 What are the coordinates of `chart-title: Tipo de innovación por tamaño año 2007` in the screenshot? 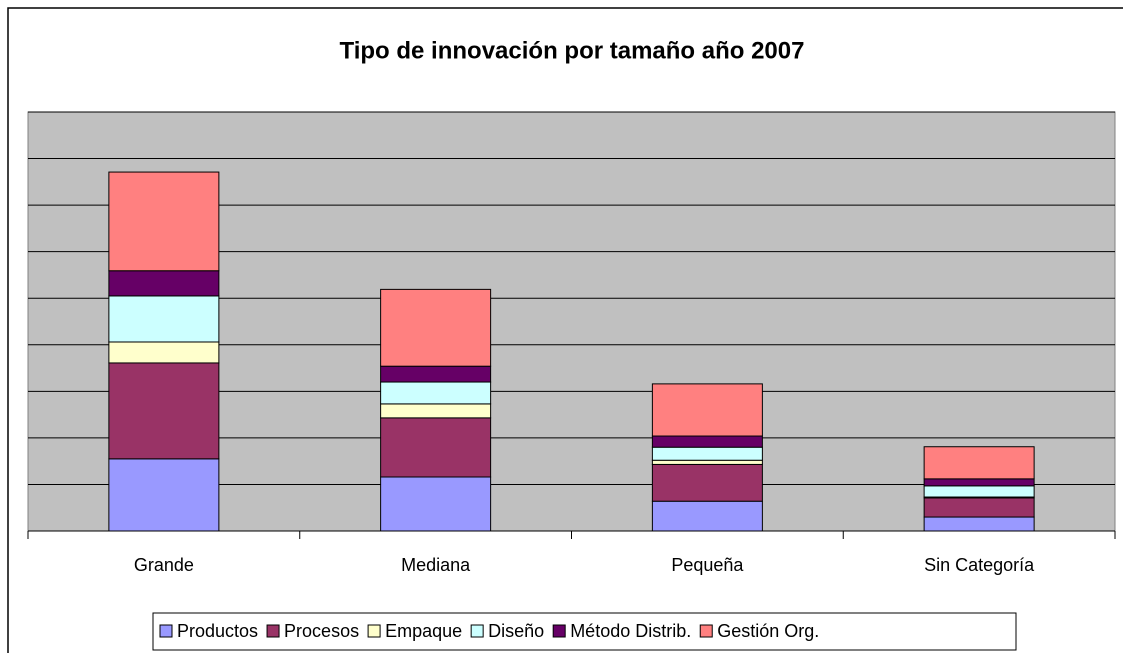 It's located at (572, 50).